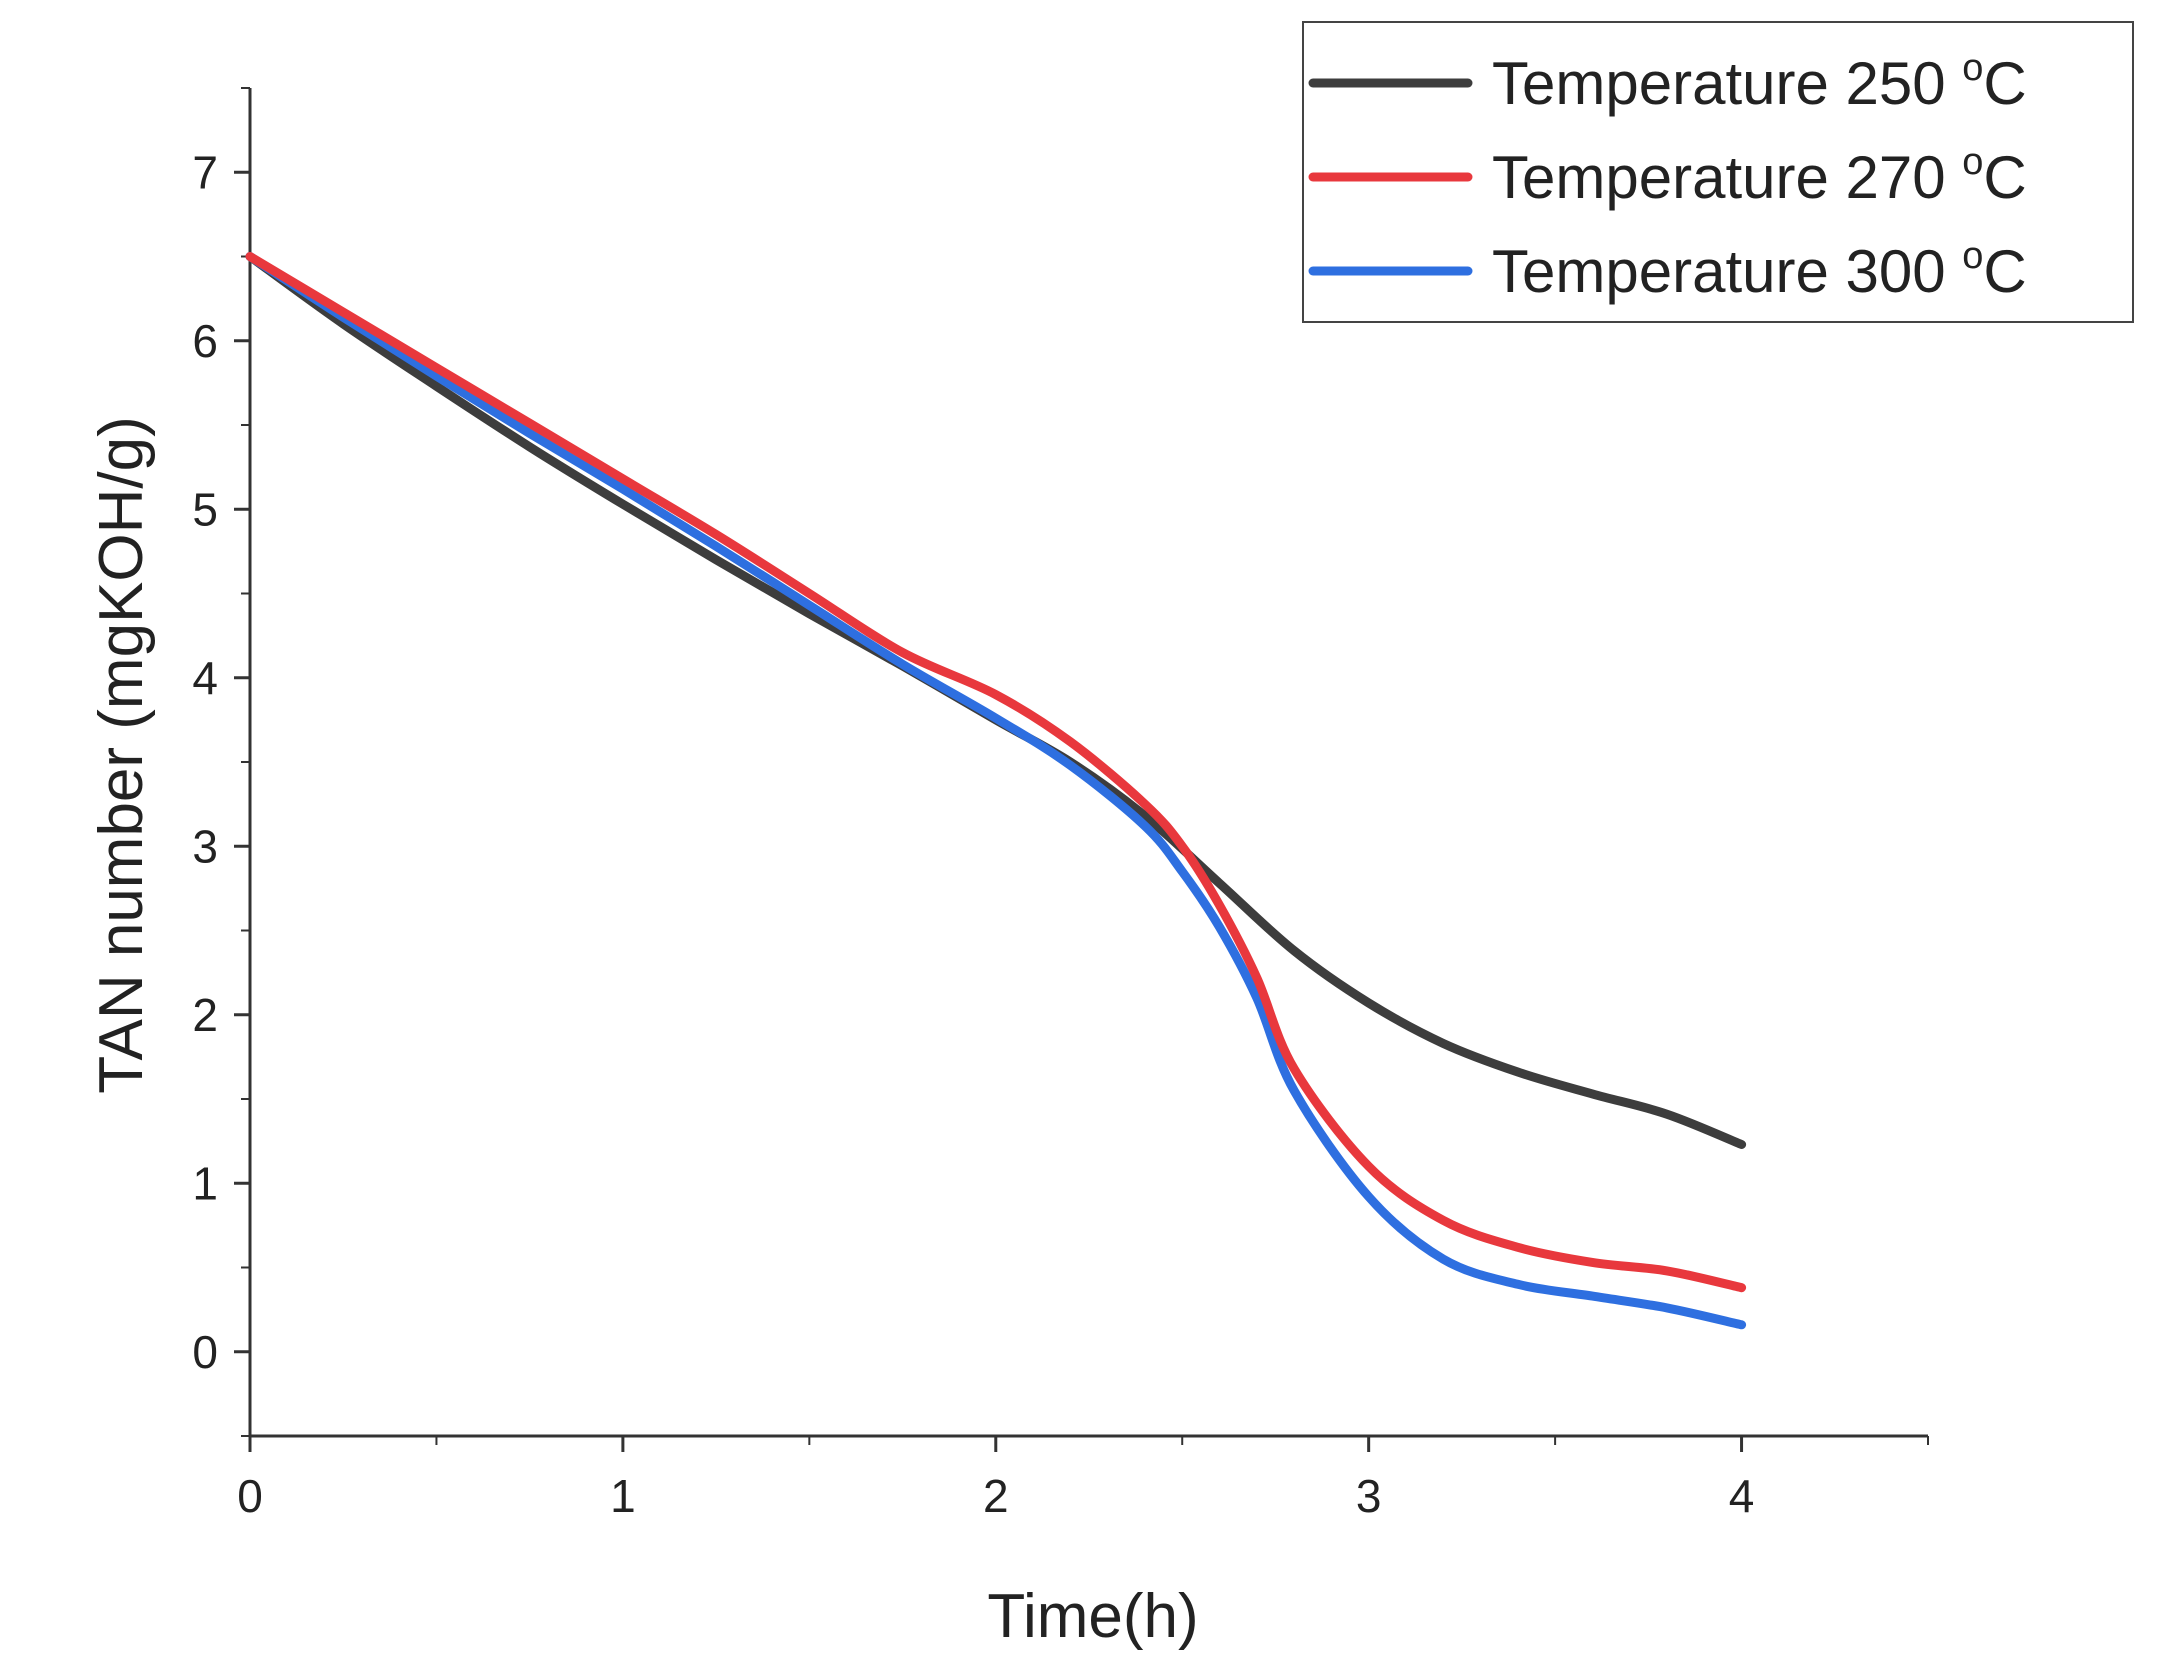 Image resolution: width=2158 pixels, height=1666 pixels. I want to click on y-tick-label: 6, so click(205, 341).